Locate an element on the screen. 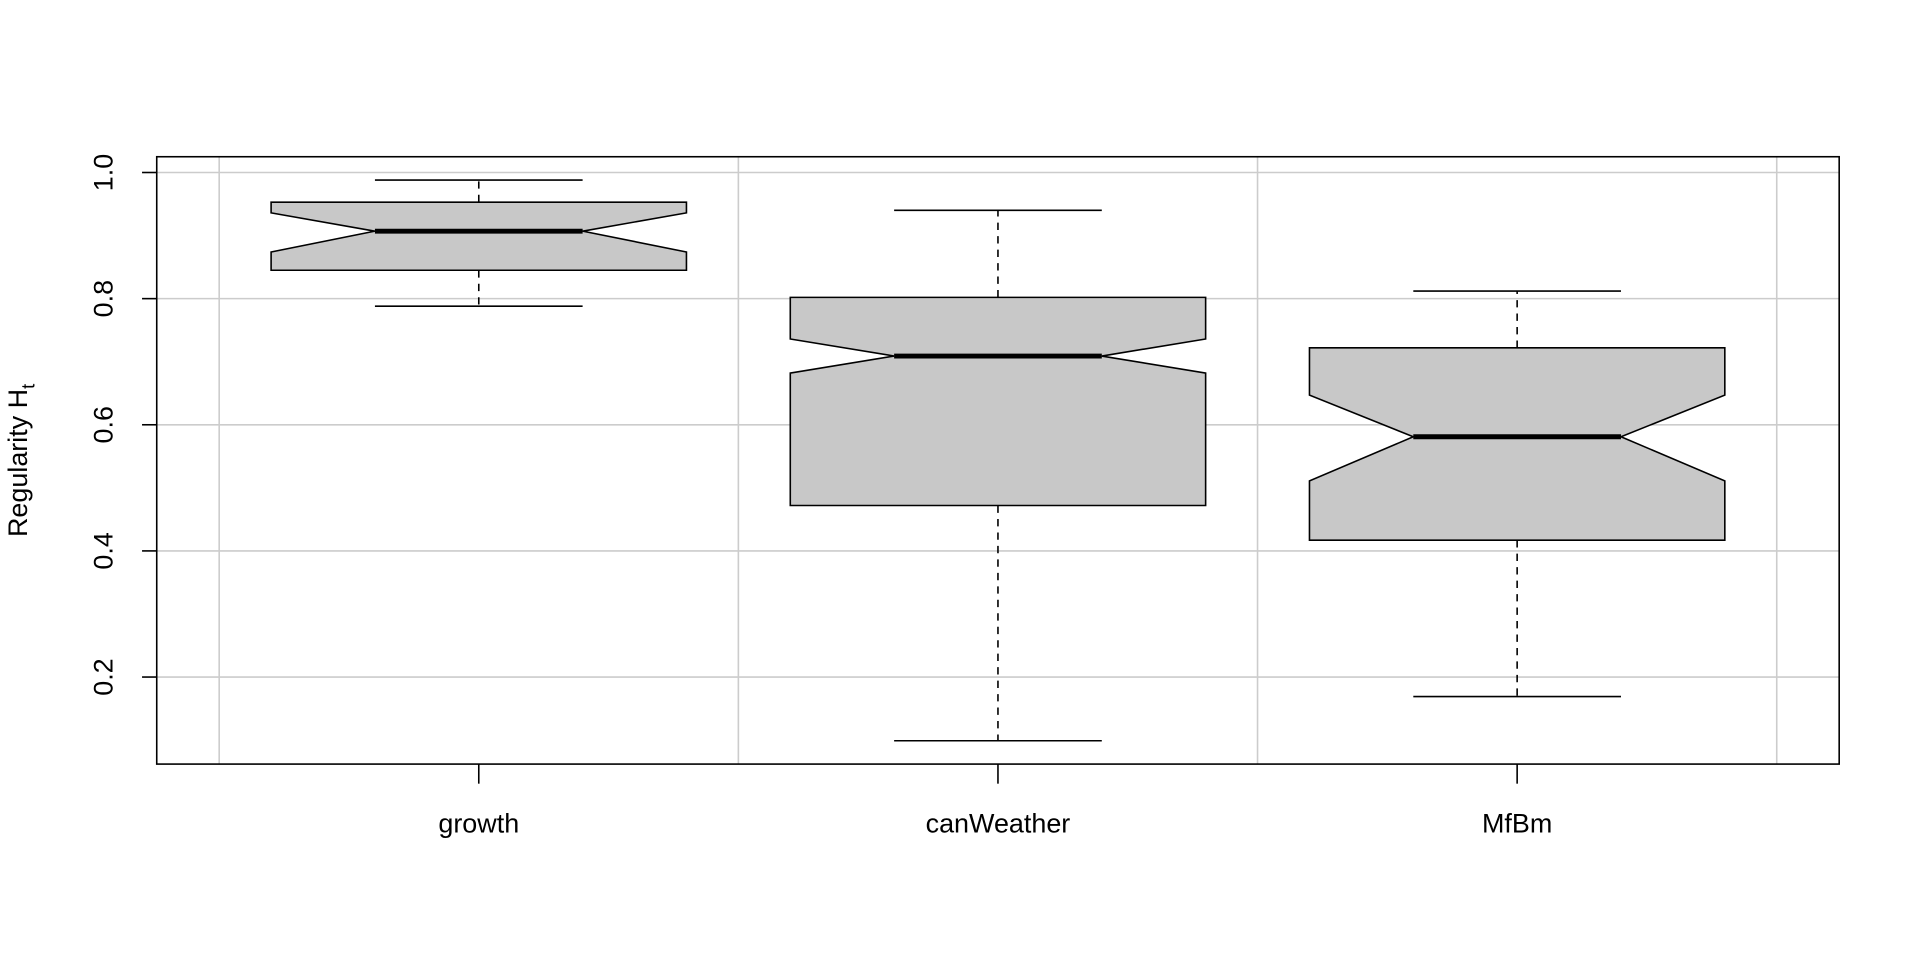  box-canWeather is located at coordinates (998, 475).